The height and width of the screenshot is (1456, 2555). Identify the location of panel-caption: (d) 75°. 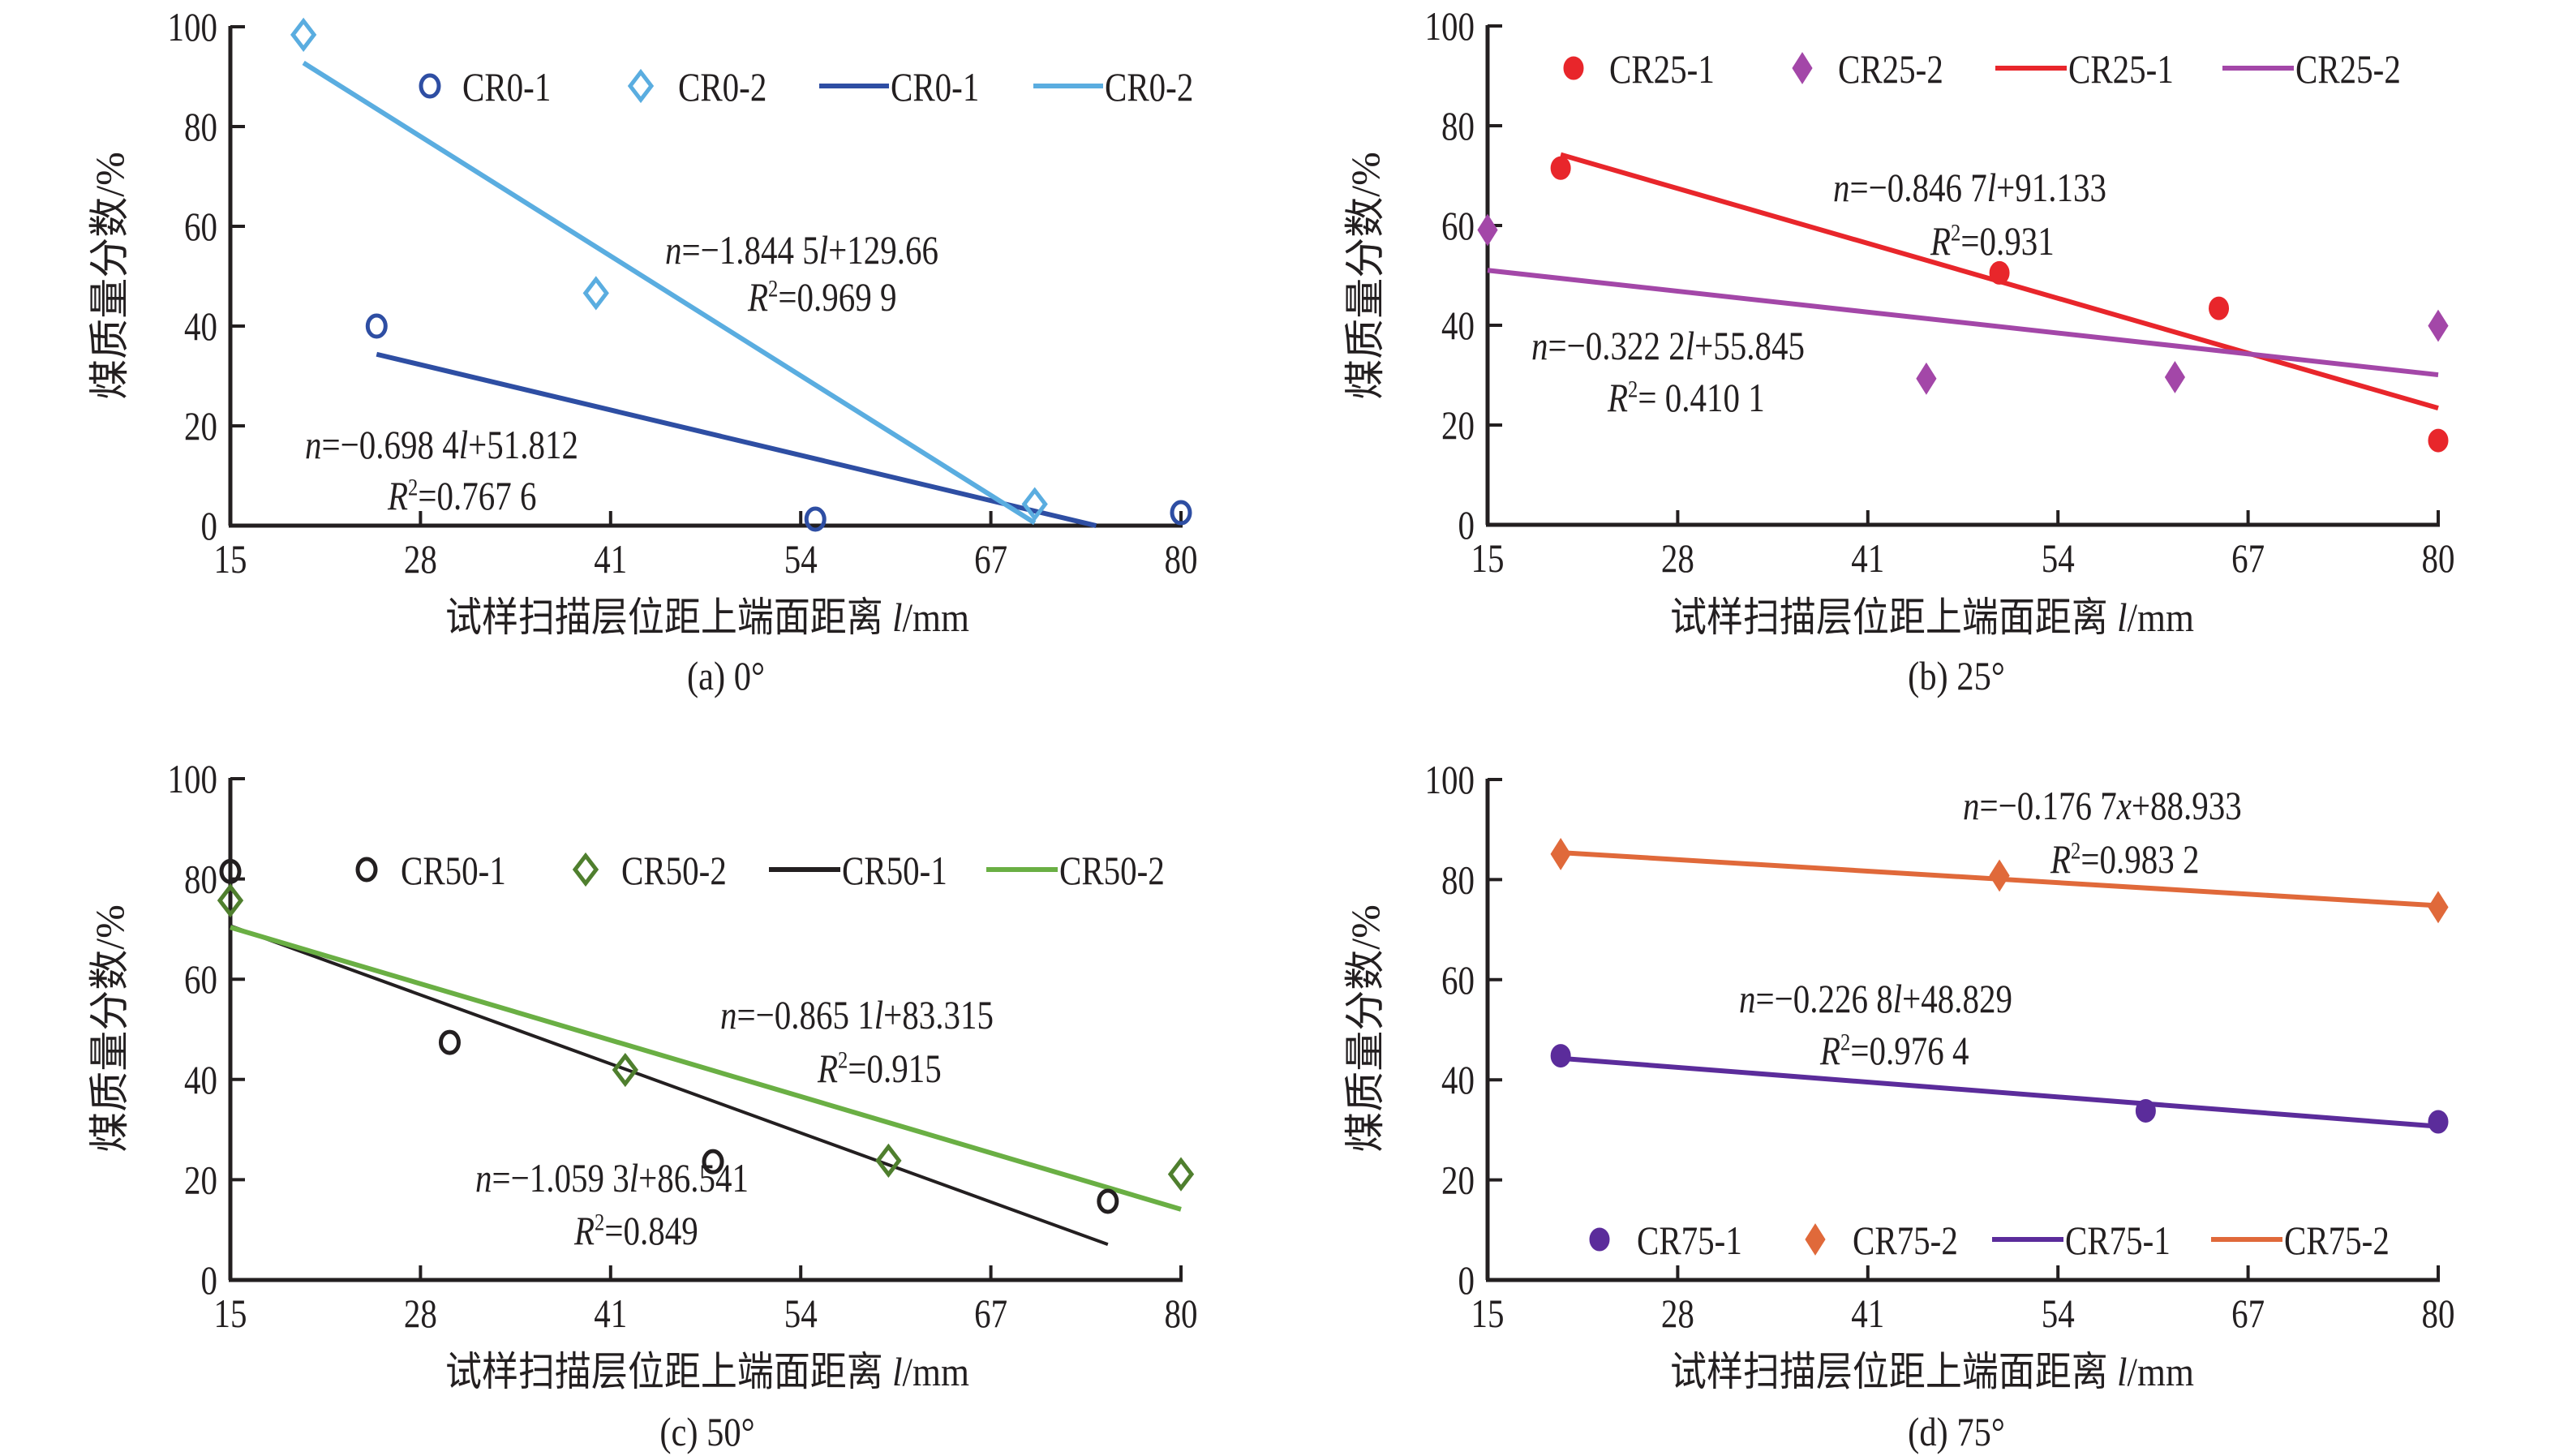
(1956, 1433).